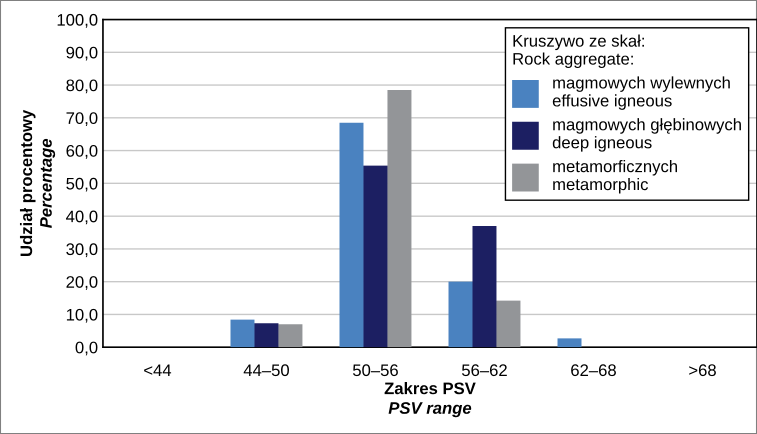 The width and height of the screenshot is (757, 434). I want to click on legend-label: magmowych wylewnych effusive igneous, so click(641, 93).